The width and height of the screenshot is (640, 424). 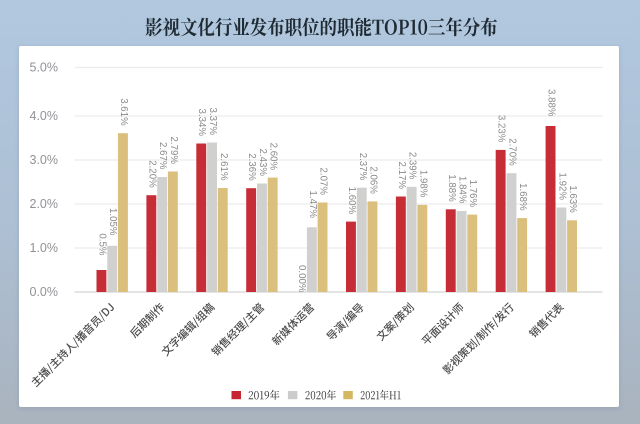 I want to click on svg-text: 2.61%, so click(x=223, y=167).